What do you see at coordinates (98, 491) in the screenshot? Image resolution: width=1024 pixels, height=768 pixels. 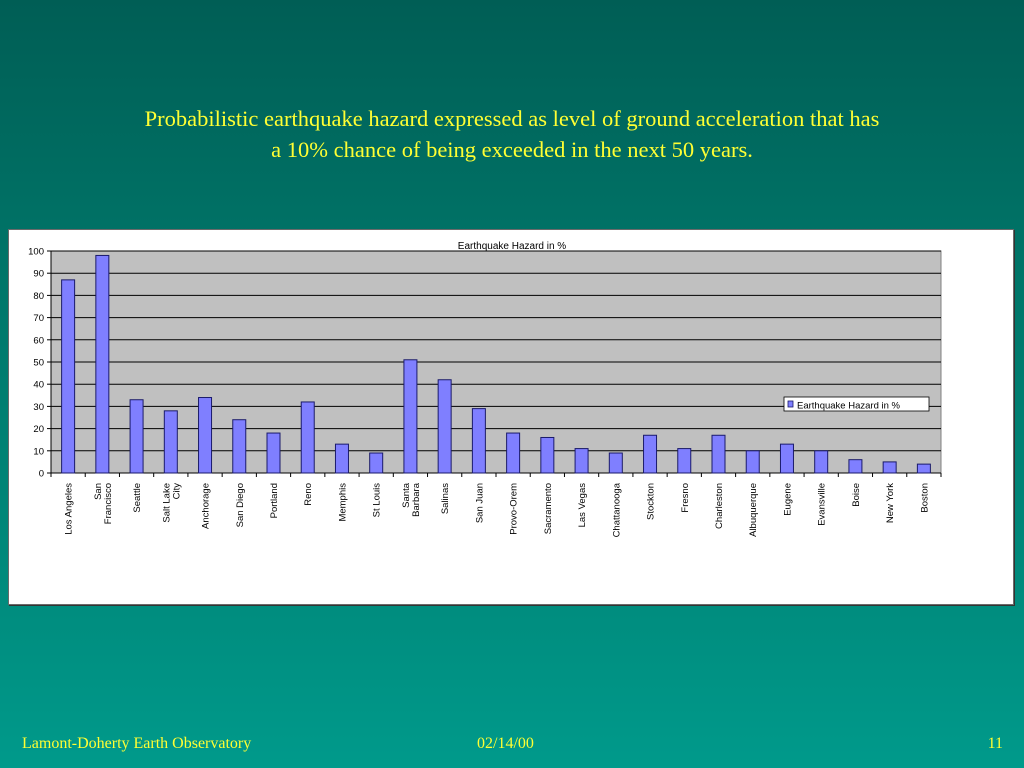 I see `x-tick-label: San` at bounding box center [98, 491].